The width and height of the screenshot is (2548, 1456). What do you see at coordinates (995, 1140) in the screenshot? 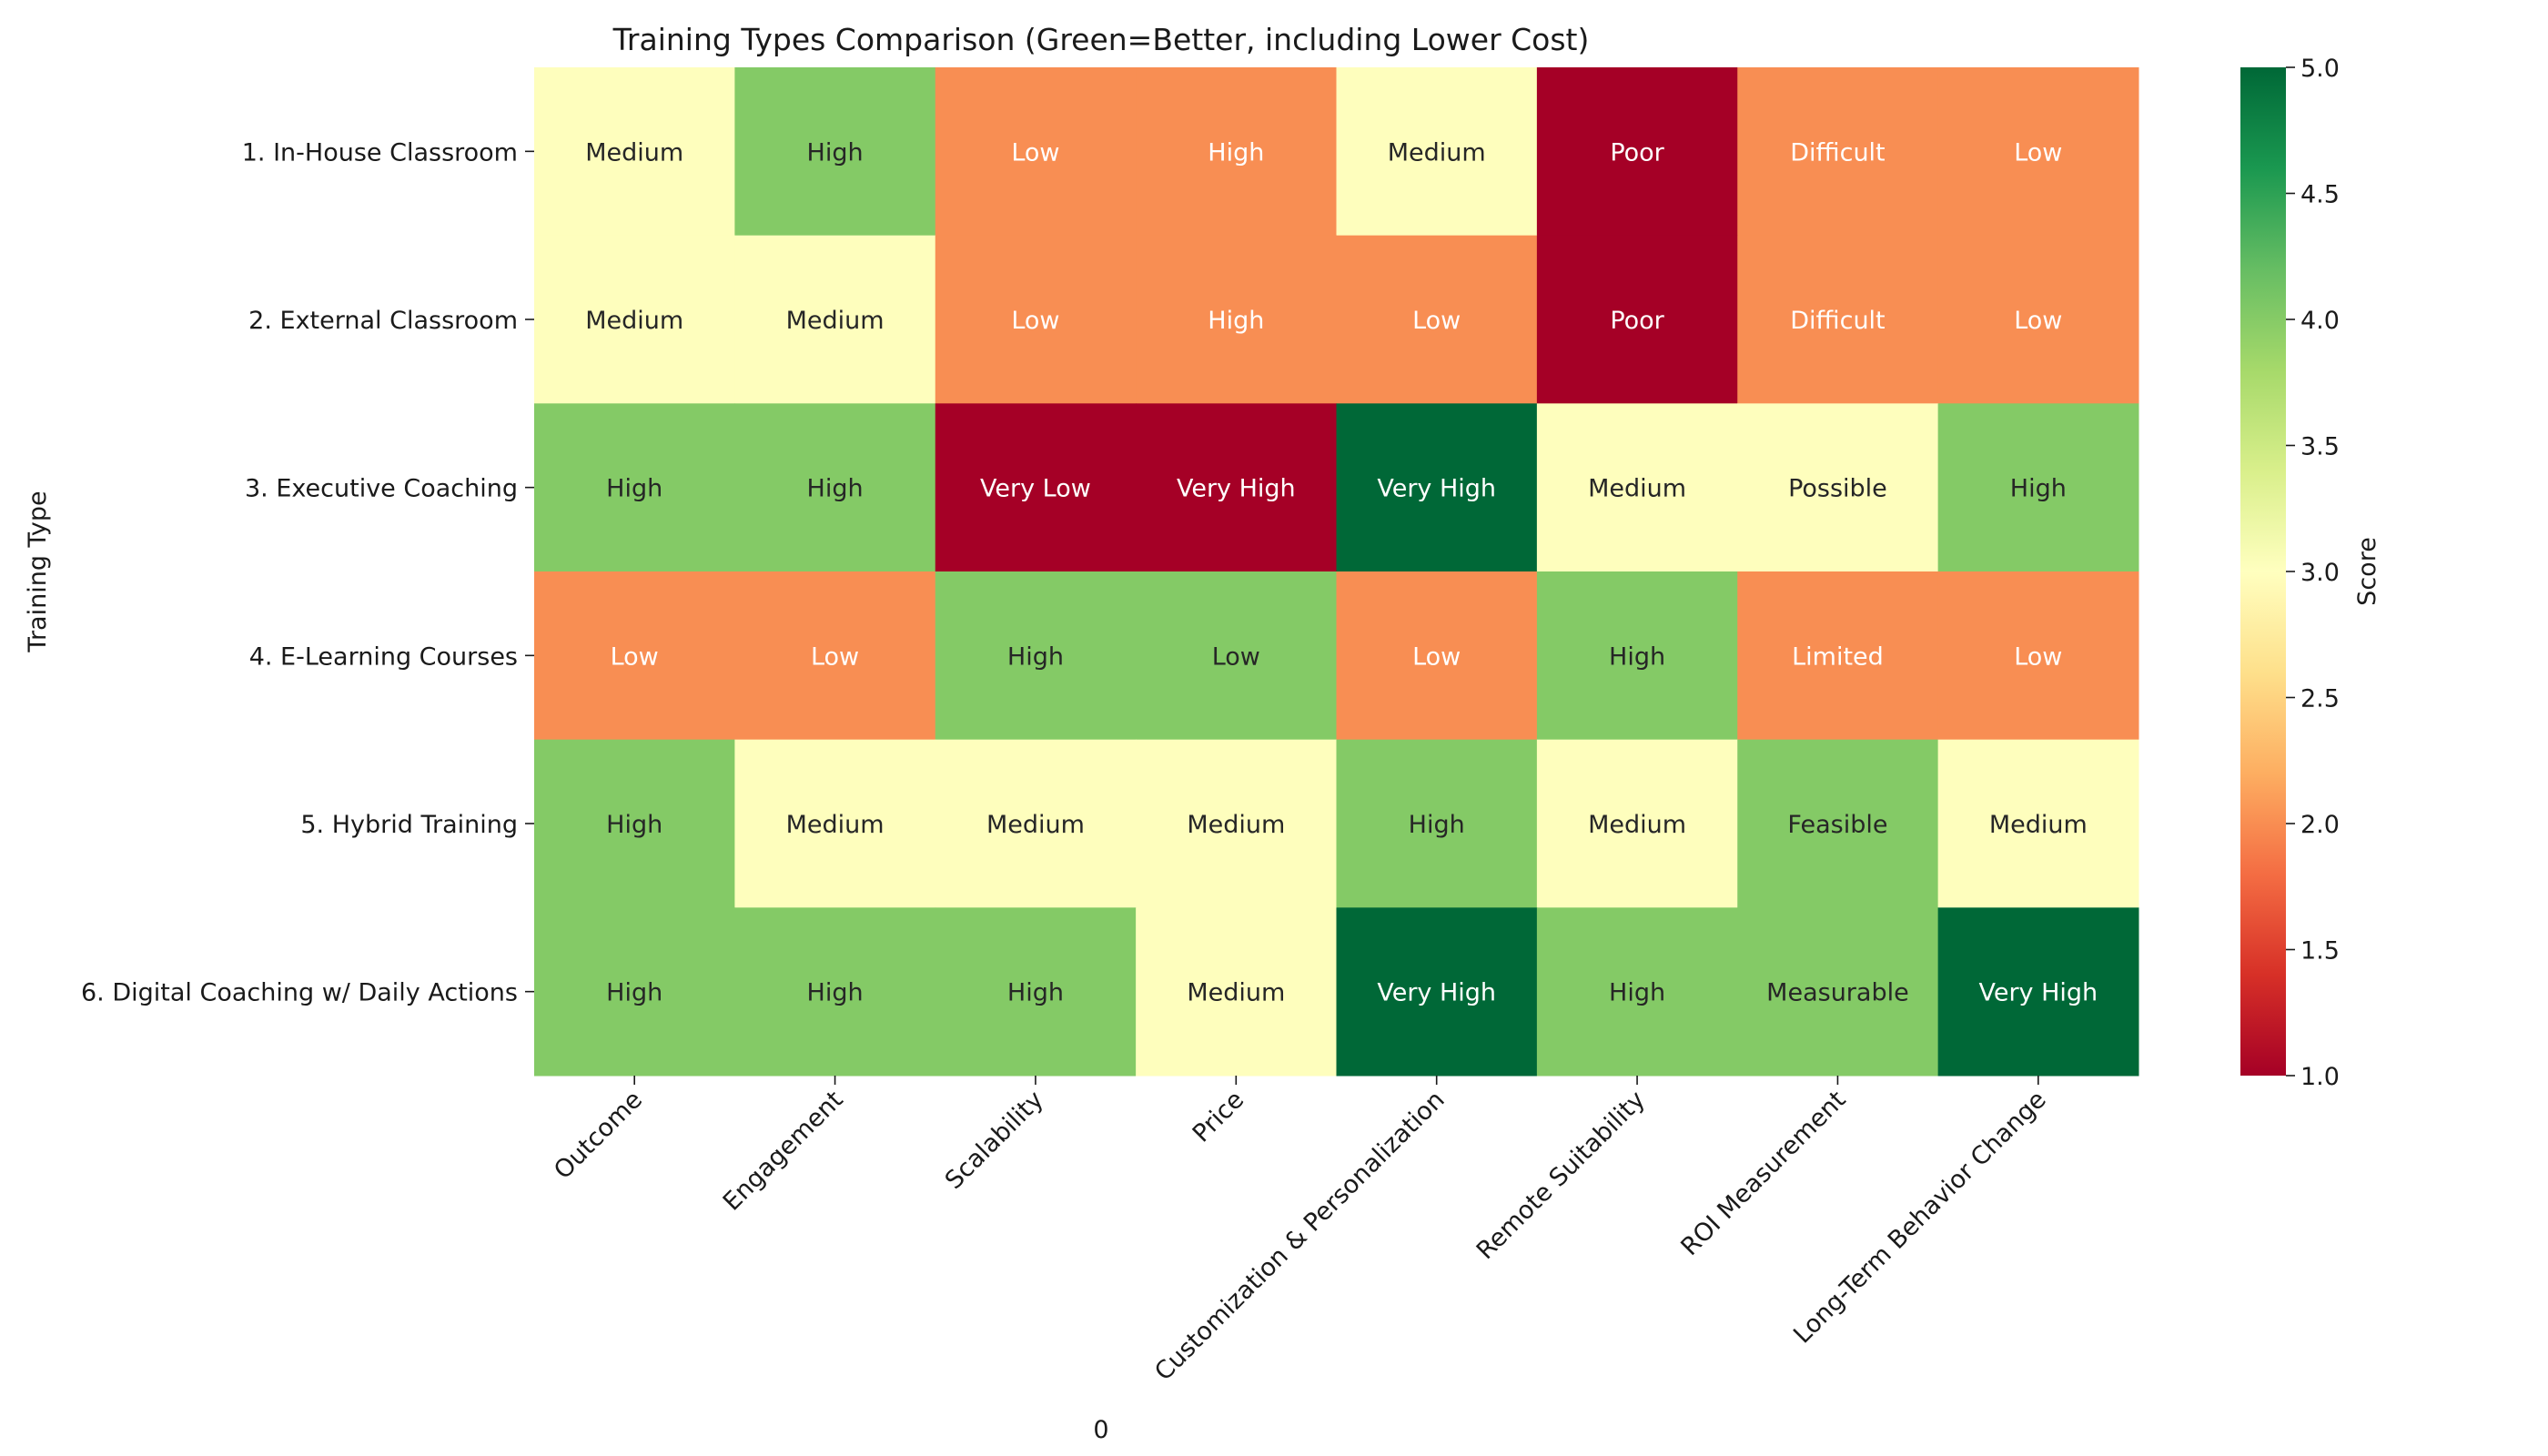
I see `column-tick-label: Scalability` at bounding box center [995, 1140].